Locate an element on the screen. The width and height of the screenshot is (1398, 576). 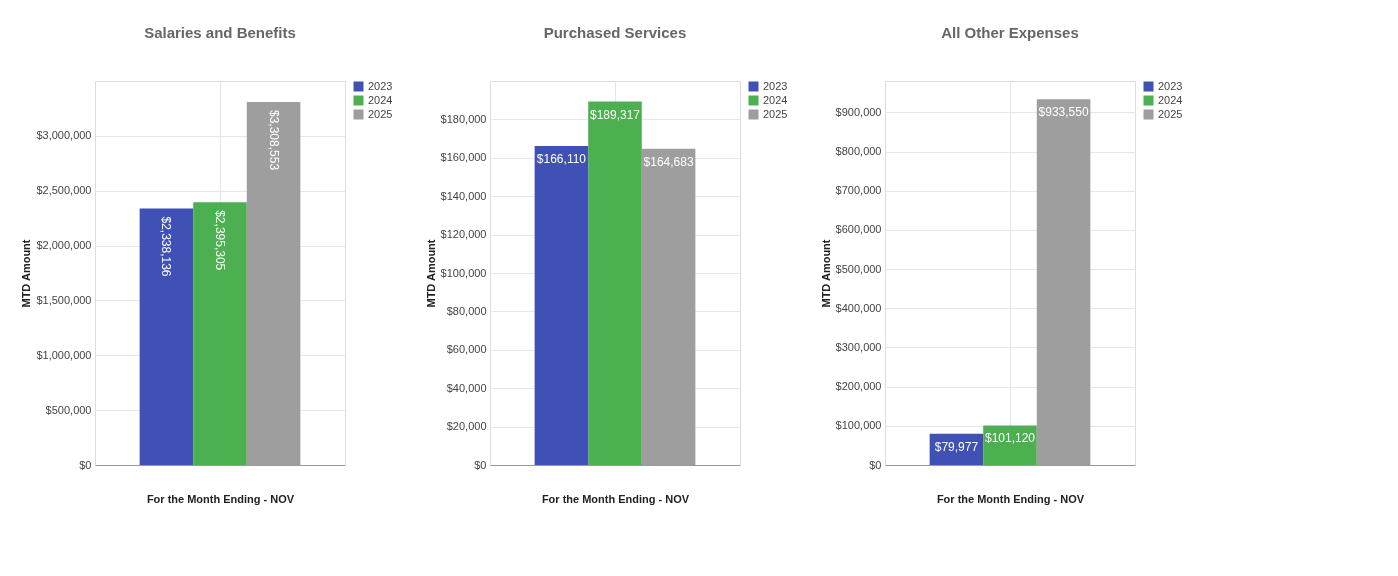
chart-title: All Other Expenses is located at coordinates (1010, 32).